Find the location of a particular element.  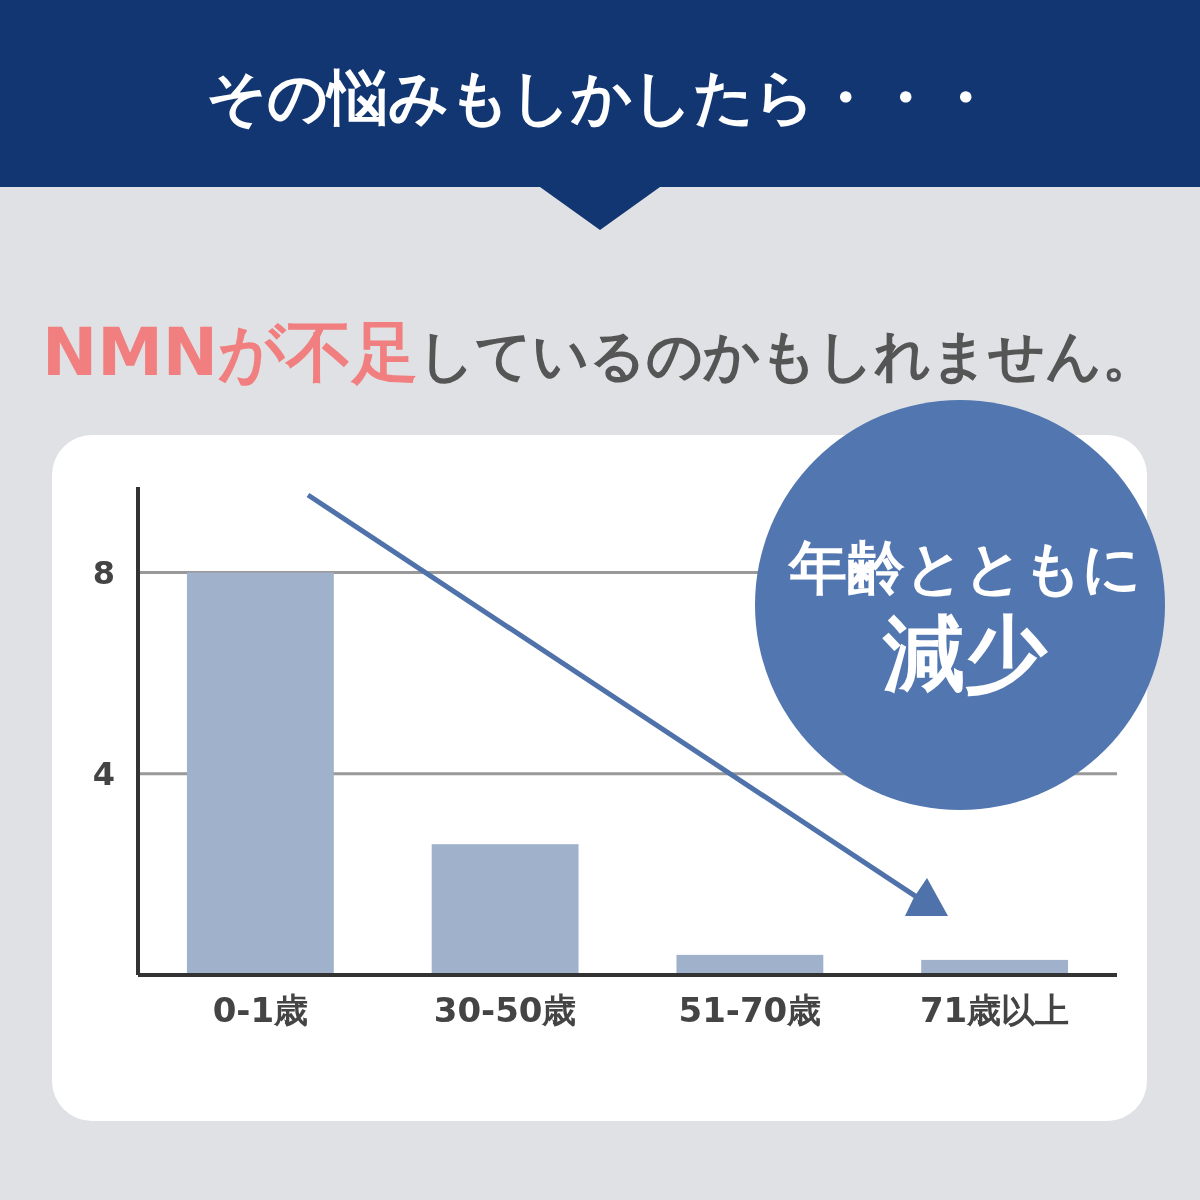

chart-subtitle: NMNが不足しているのかもしれません。 is located at coordinates (600, 352).